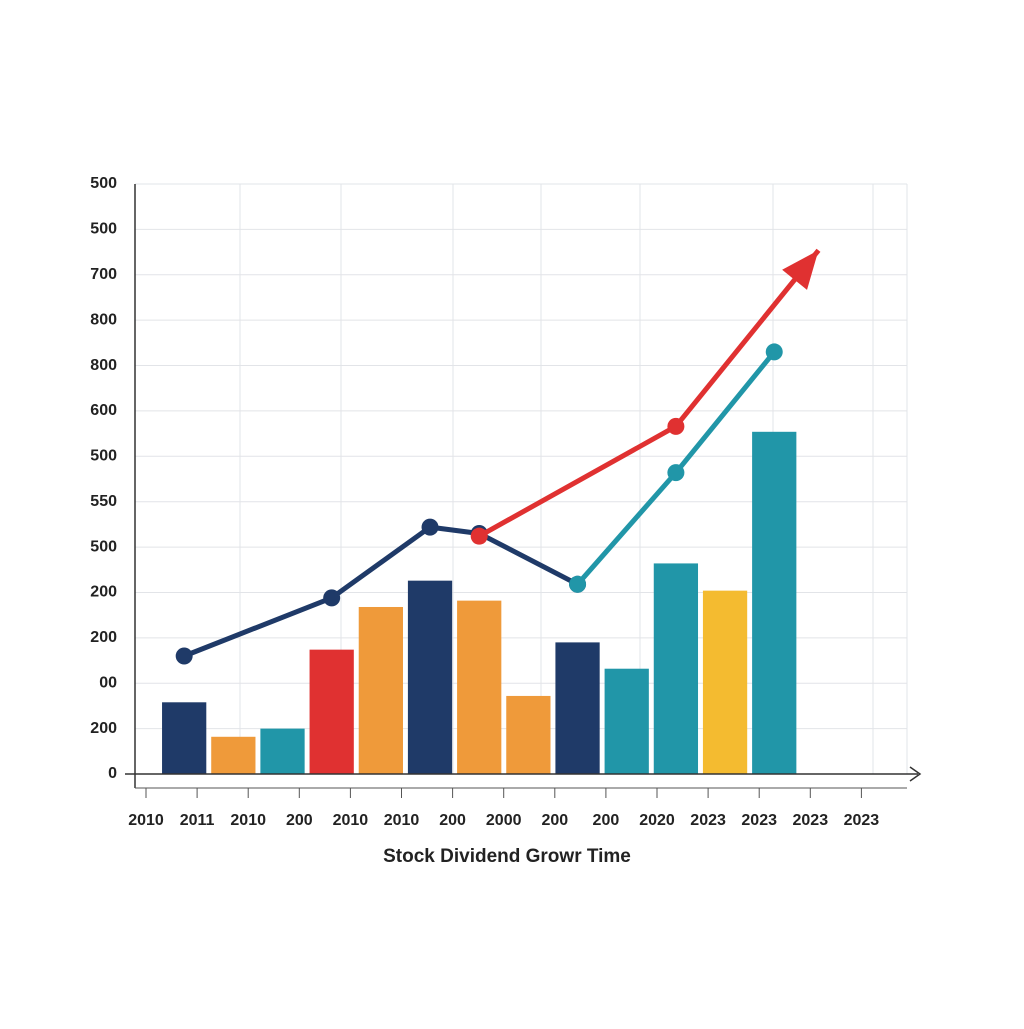  Describe the element at coordinates (103, 274) in the screenshot. I see `y-tick-label: 700` at that location.